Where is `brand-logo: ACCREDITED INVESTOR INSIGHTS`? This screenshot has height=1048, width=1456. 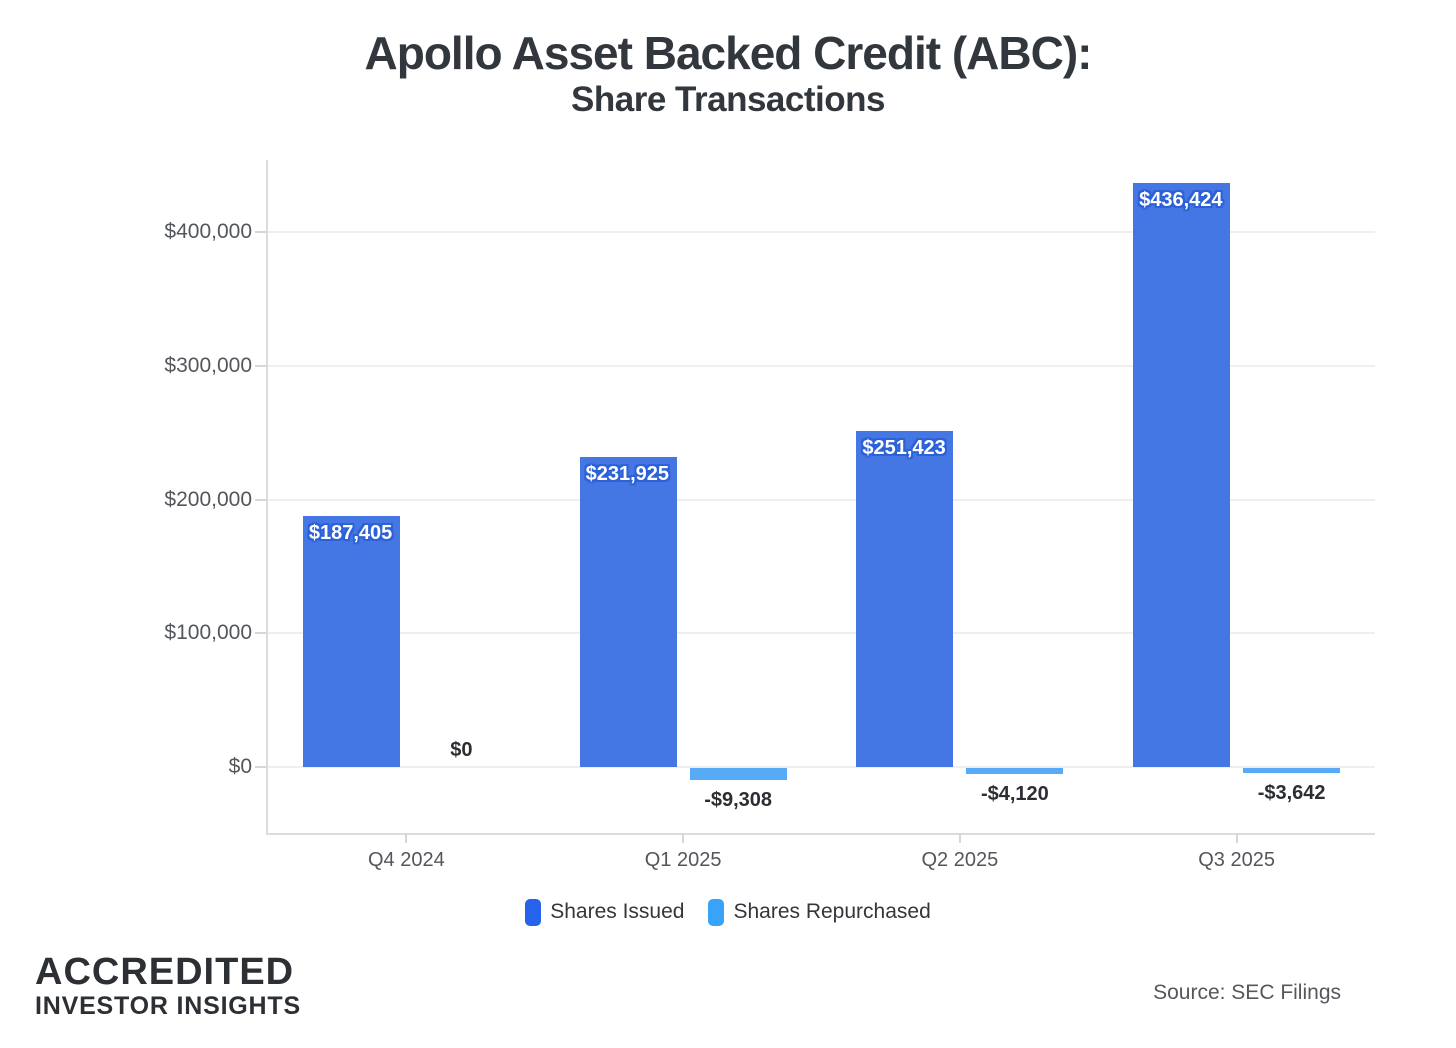 brand-logo: ACCREDITED INVESTOR INSIGHTS is located at coordinates (168, 987).